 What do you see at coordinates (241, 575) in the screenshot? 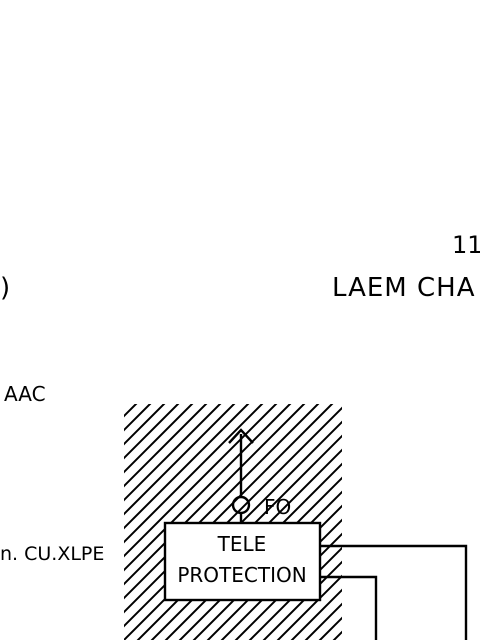
I see `tele-label-line2: PROTECTION` at bounding box center [241, 575].